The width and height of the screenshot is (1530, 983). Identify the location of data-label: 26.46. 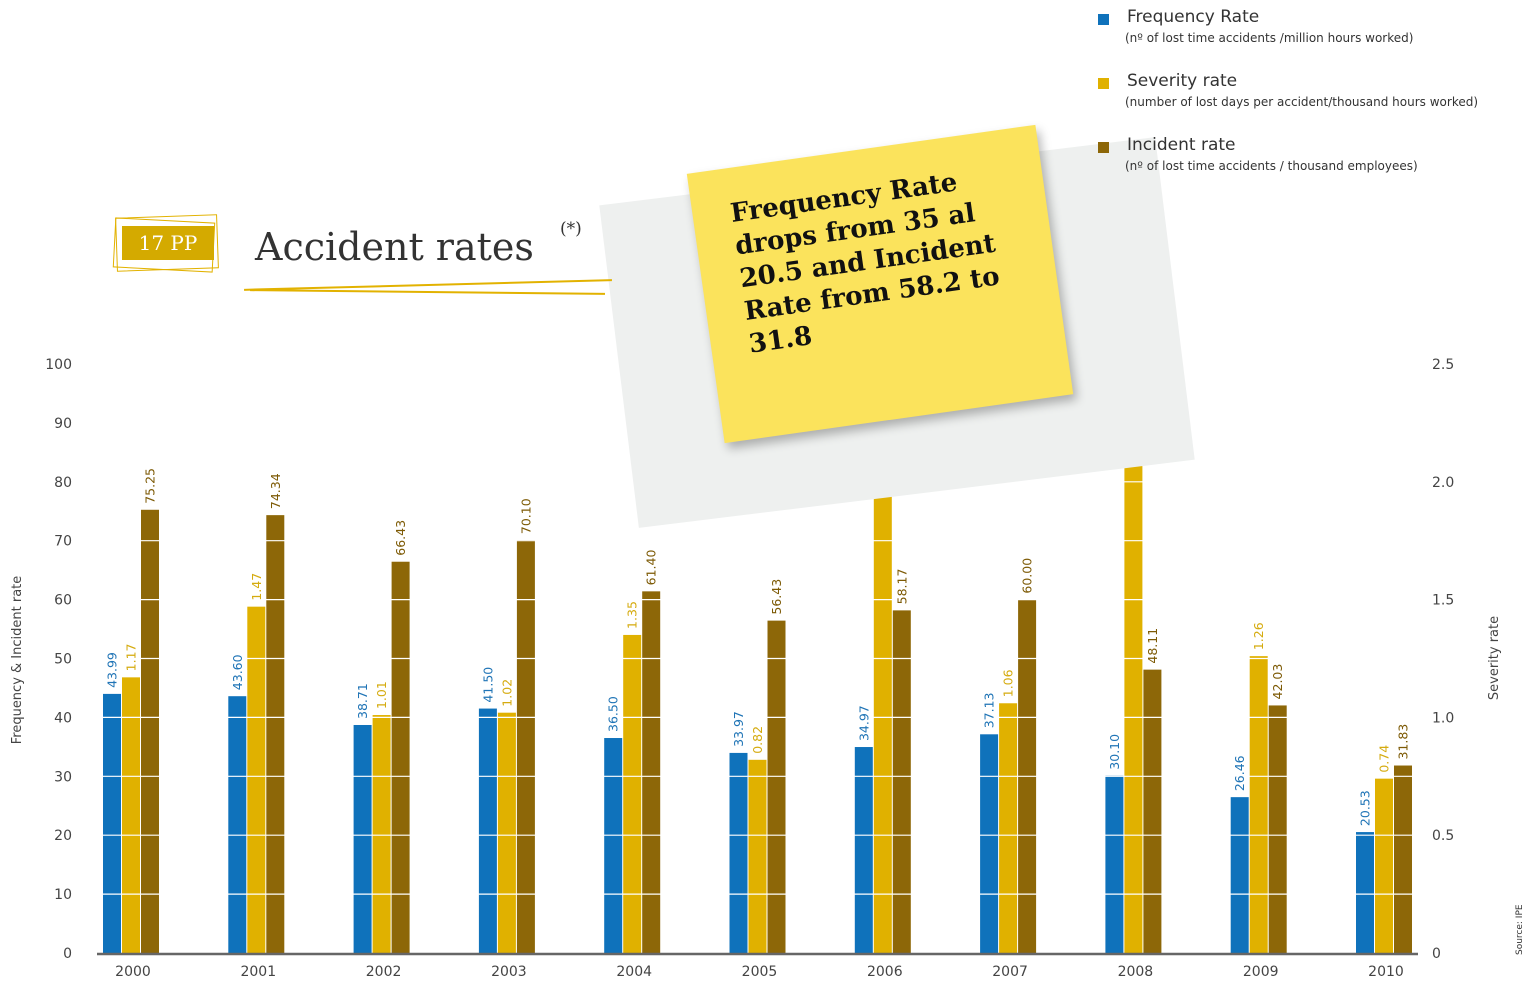
(1239, 773).